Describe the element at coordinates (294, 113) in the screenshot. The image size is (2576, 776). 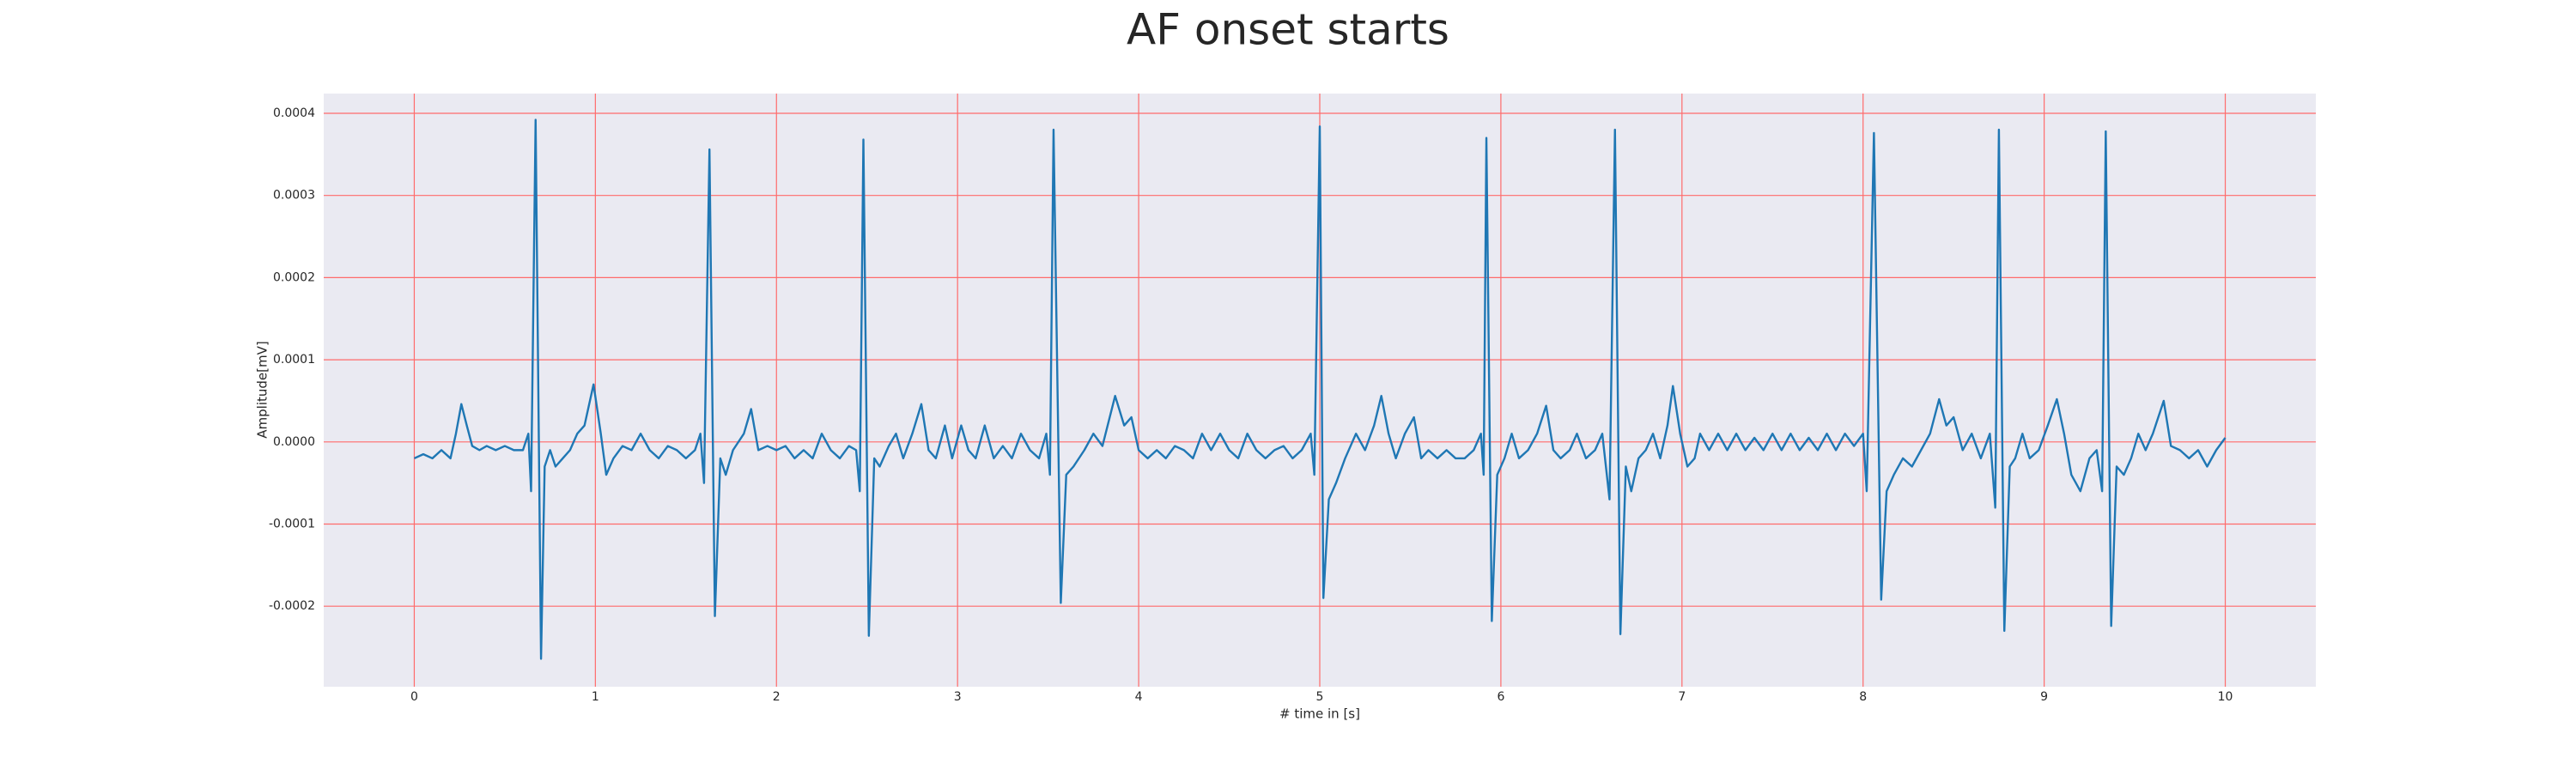
I see `y-tick-label: 0.0004` at that location.